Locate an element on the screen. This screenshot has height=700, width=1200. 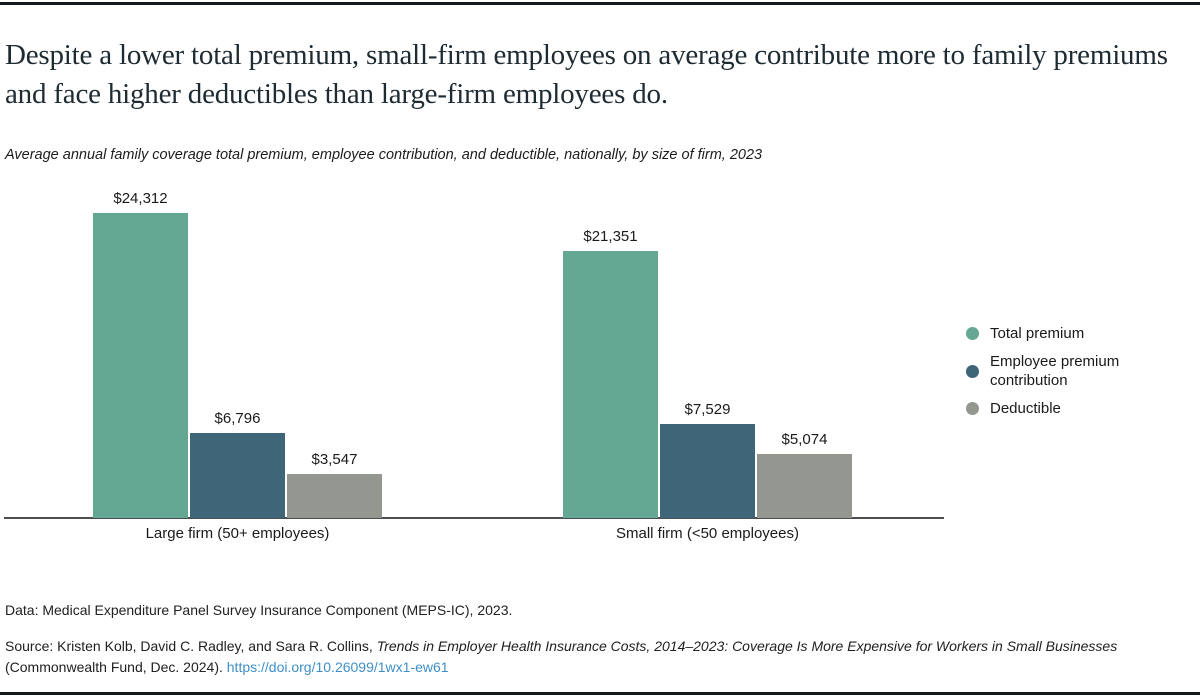
bottom-accent-bar is located at coordinates (600, 693).